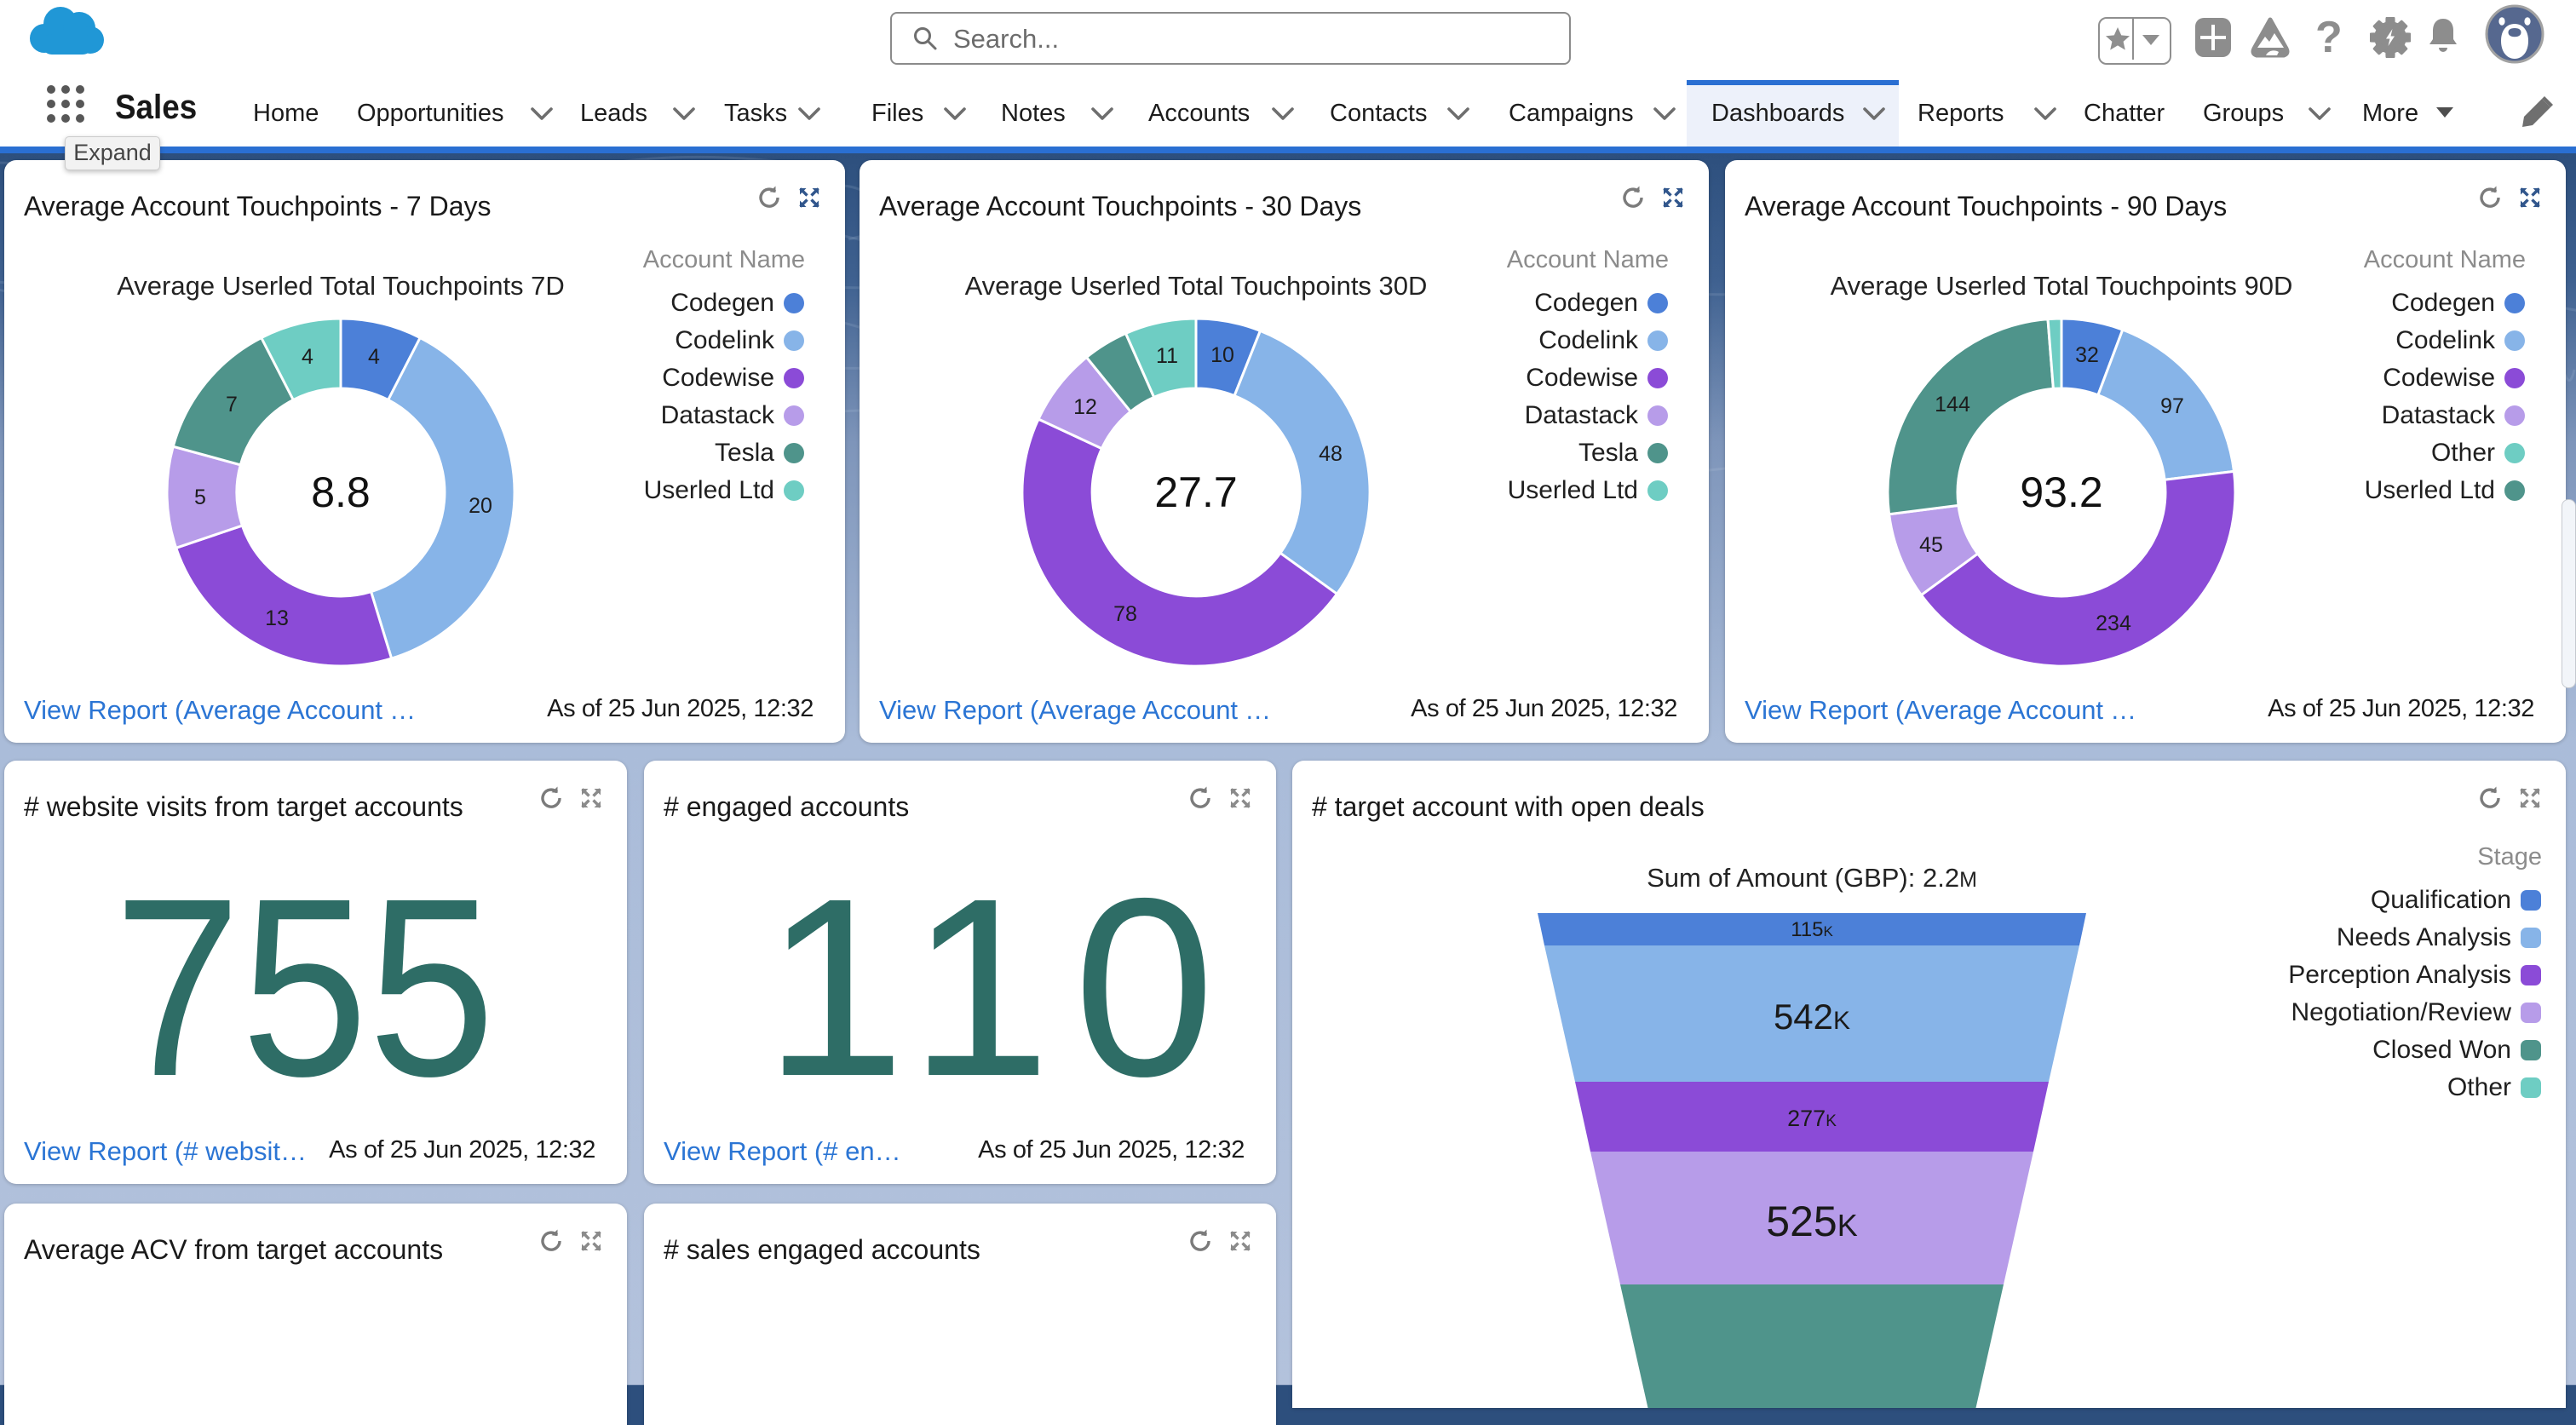 The width and height of the screenshot is (2576, 1425). I want to click on svg-text: 32, so click(2087, 355).